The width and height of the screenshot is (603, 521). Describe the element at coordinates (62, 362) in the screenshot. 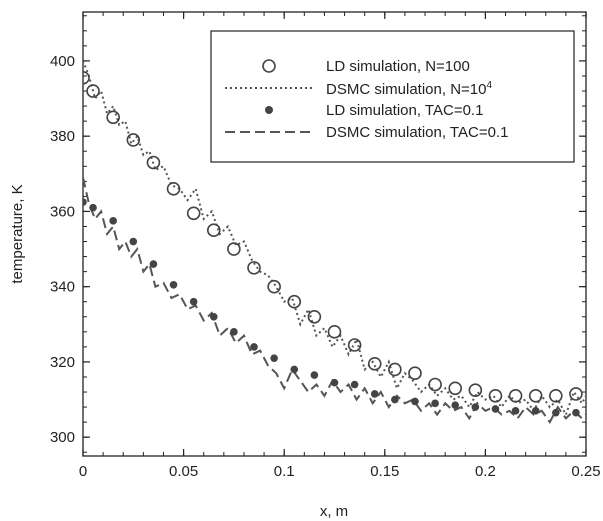

I see `y-tick-label: 320` at that location.